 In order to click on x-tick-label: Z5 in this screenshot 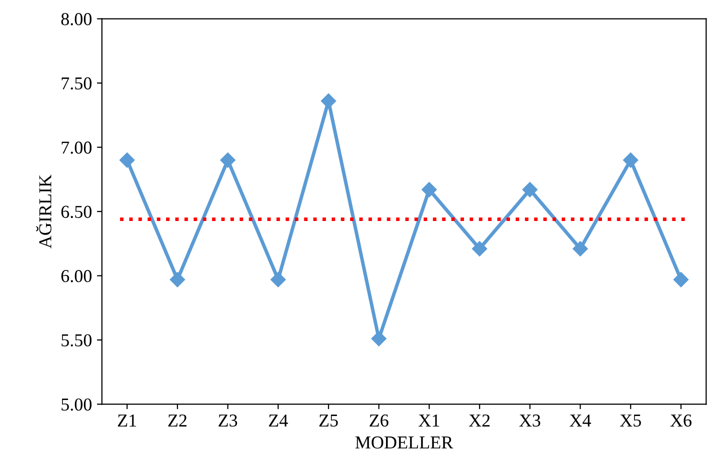, I will do `click(328, 420)`.